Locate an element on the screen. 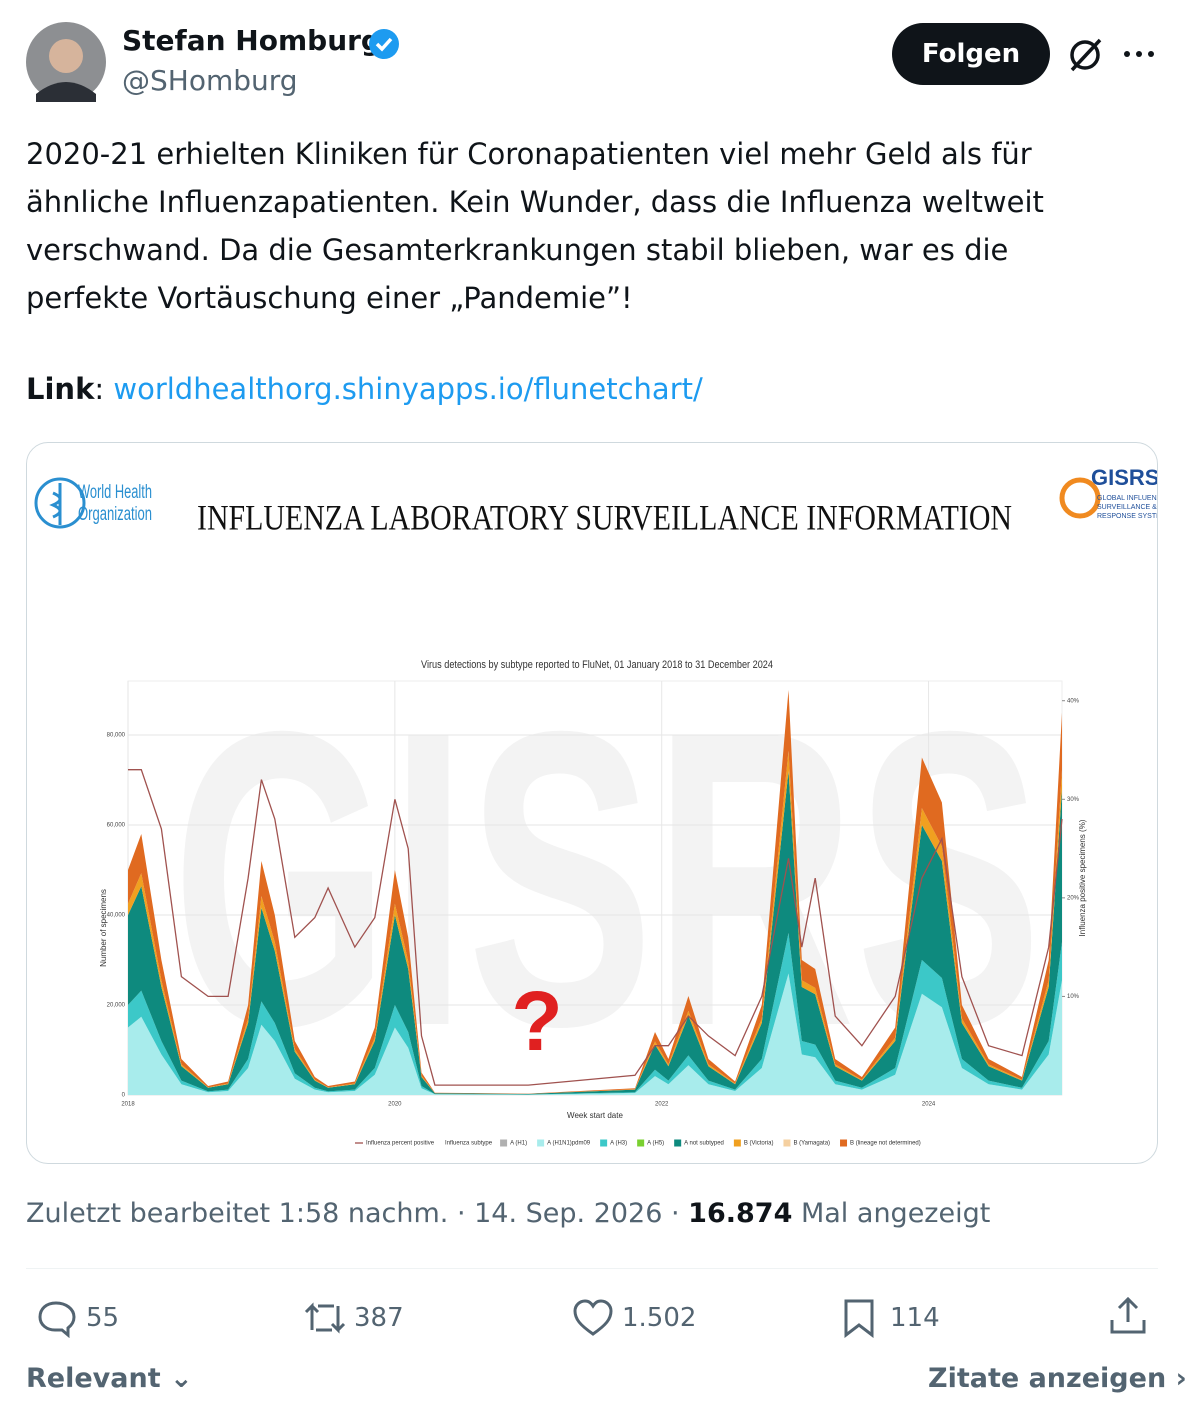 The image size is (1186, 1414). x-tick-label: 2020 is located at coordinates (395, 1105).